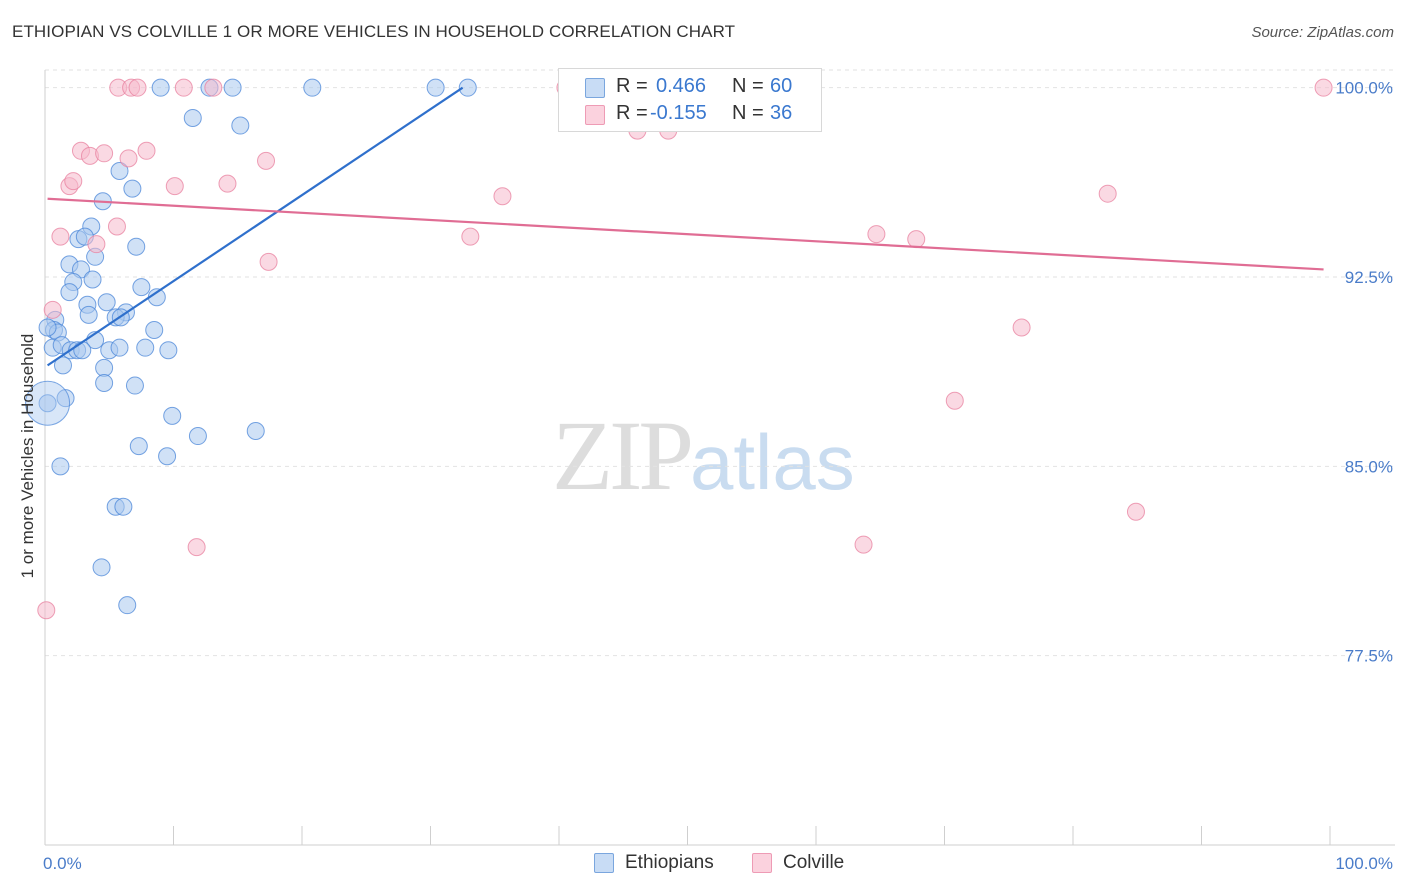 The image size is (1406, 892). What do you see at coordinates (1369, 277) in the screenshot?
I see `y-tick-label: 92.5%` at bounding box center [1369, 277].